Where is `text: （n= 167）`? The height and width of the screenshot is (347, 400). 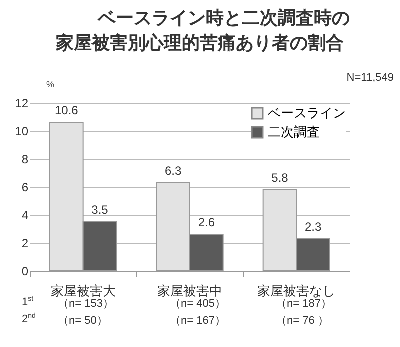 text: （n= 167） is located at coordinates (198, 321).